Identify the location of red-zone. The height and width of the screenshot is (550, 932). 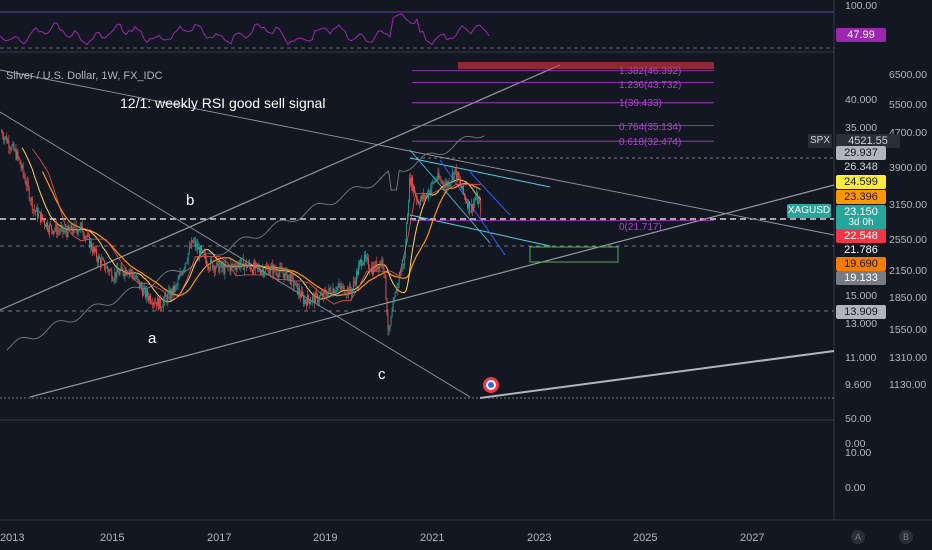
(586, 65).